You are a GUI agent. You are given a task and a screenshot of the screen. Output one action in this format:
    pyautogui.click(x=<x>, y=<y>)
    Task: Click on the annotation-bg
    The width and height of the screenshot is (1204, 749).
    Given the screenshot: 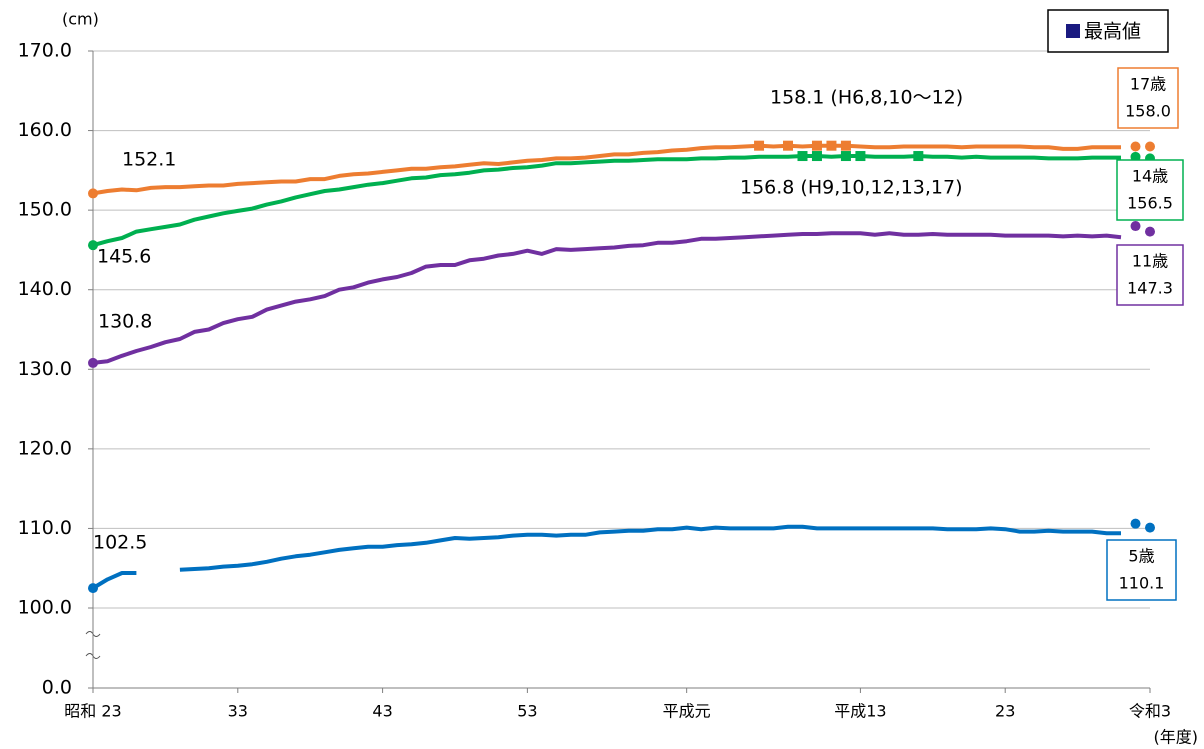 What is the action you would take?
    pyautogui.click(x=890, y=188)
    